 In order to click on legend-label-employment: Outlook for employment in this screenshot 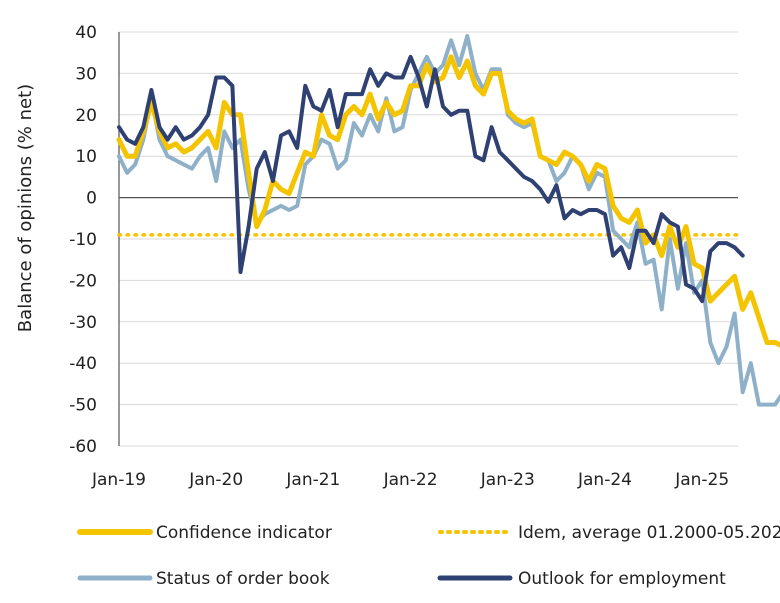, I will do `click(622, 579)`.